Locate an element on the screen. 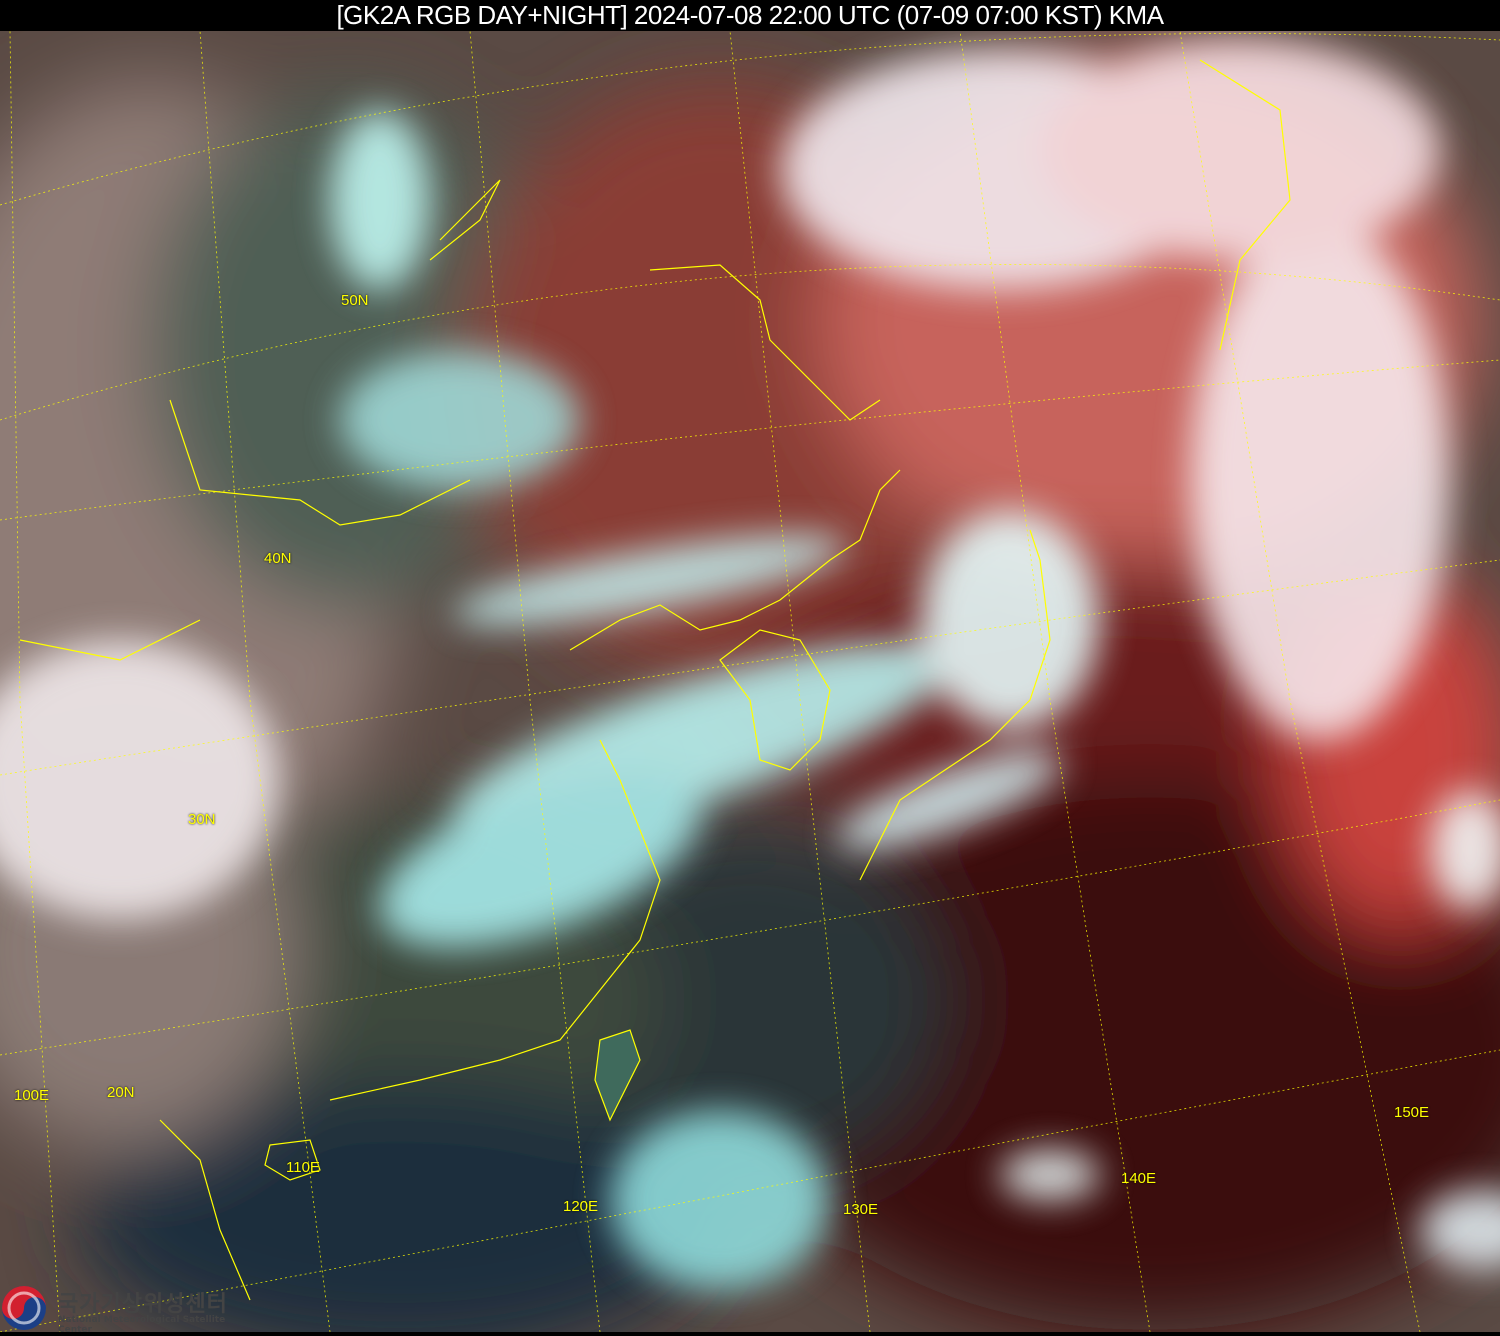 The image size is (1500, 1336). longitude-label-140e: 140E is located at coordinates (1139, 1178).